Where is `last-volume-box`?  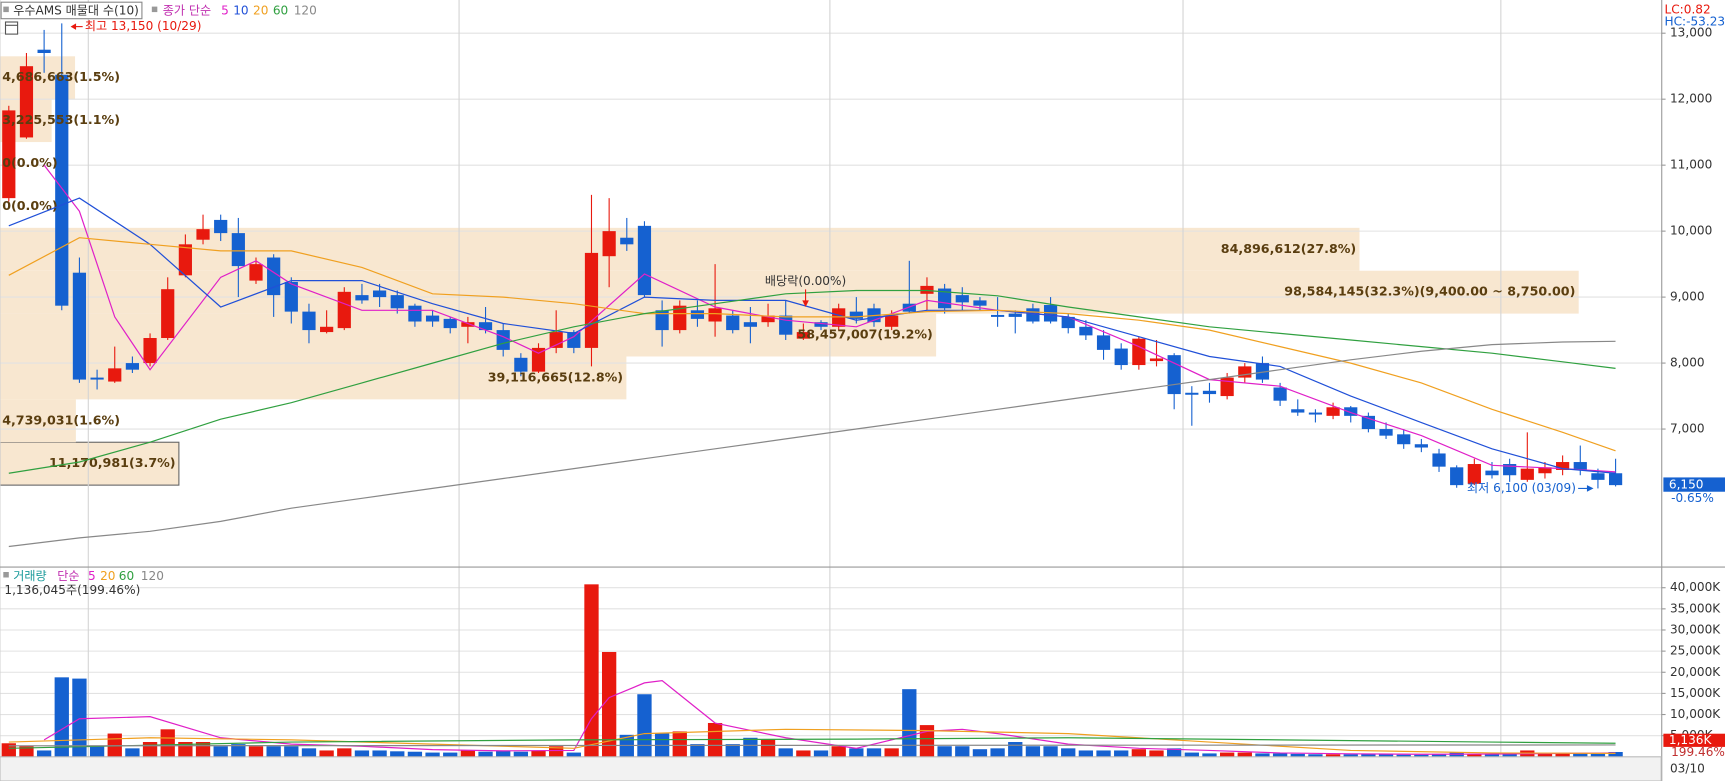
last-volume-box is located at coordinates (1694, 740).